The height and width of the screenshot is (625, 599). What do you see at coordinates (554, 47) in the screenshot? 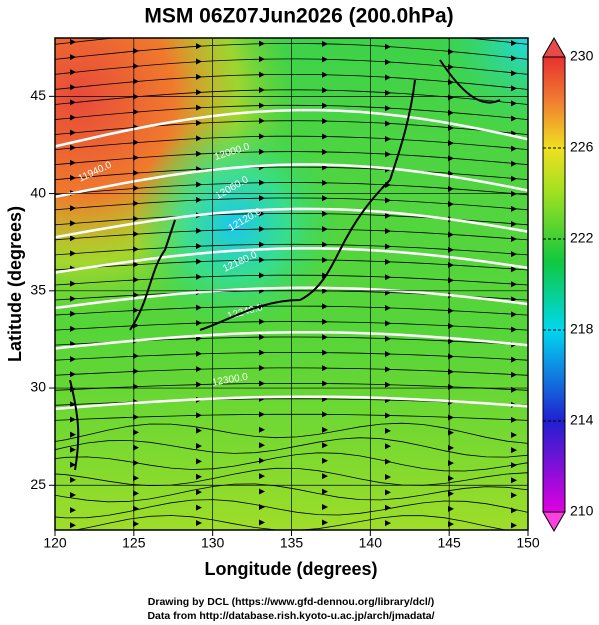
I see `colorbar-upper-extend` at bounding box center [554, 47].